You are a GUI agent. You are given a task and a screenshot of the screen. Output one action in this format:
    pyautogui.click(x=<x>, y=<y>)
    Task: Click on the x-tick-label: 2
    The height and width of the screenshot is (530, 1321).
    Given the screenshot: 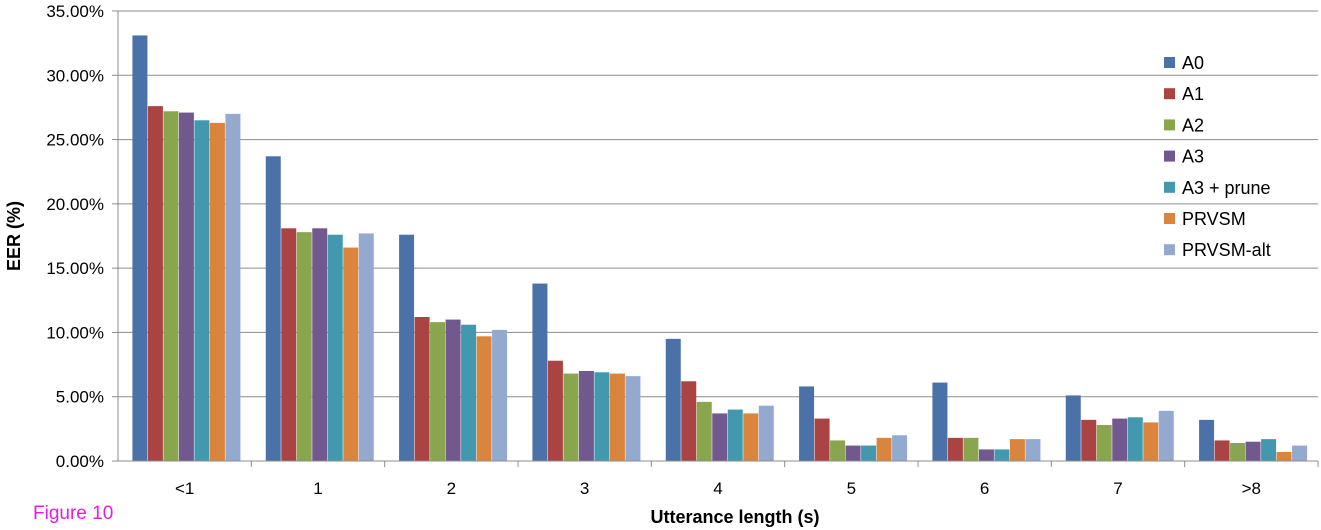 What is the action you would take?
    pyautogui.click(x=451, y=488)
    